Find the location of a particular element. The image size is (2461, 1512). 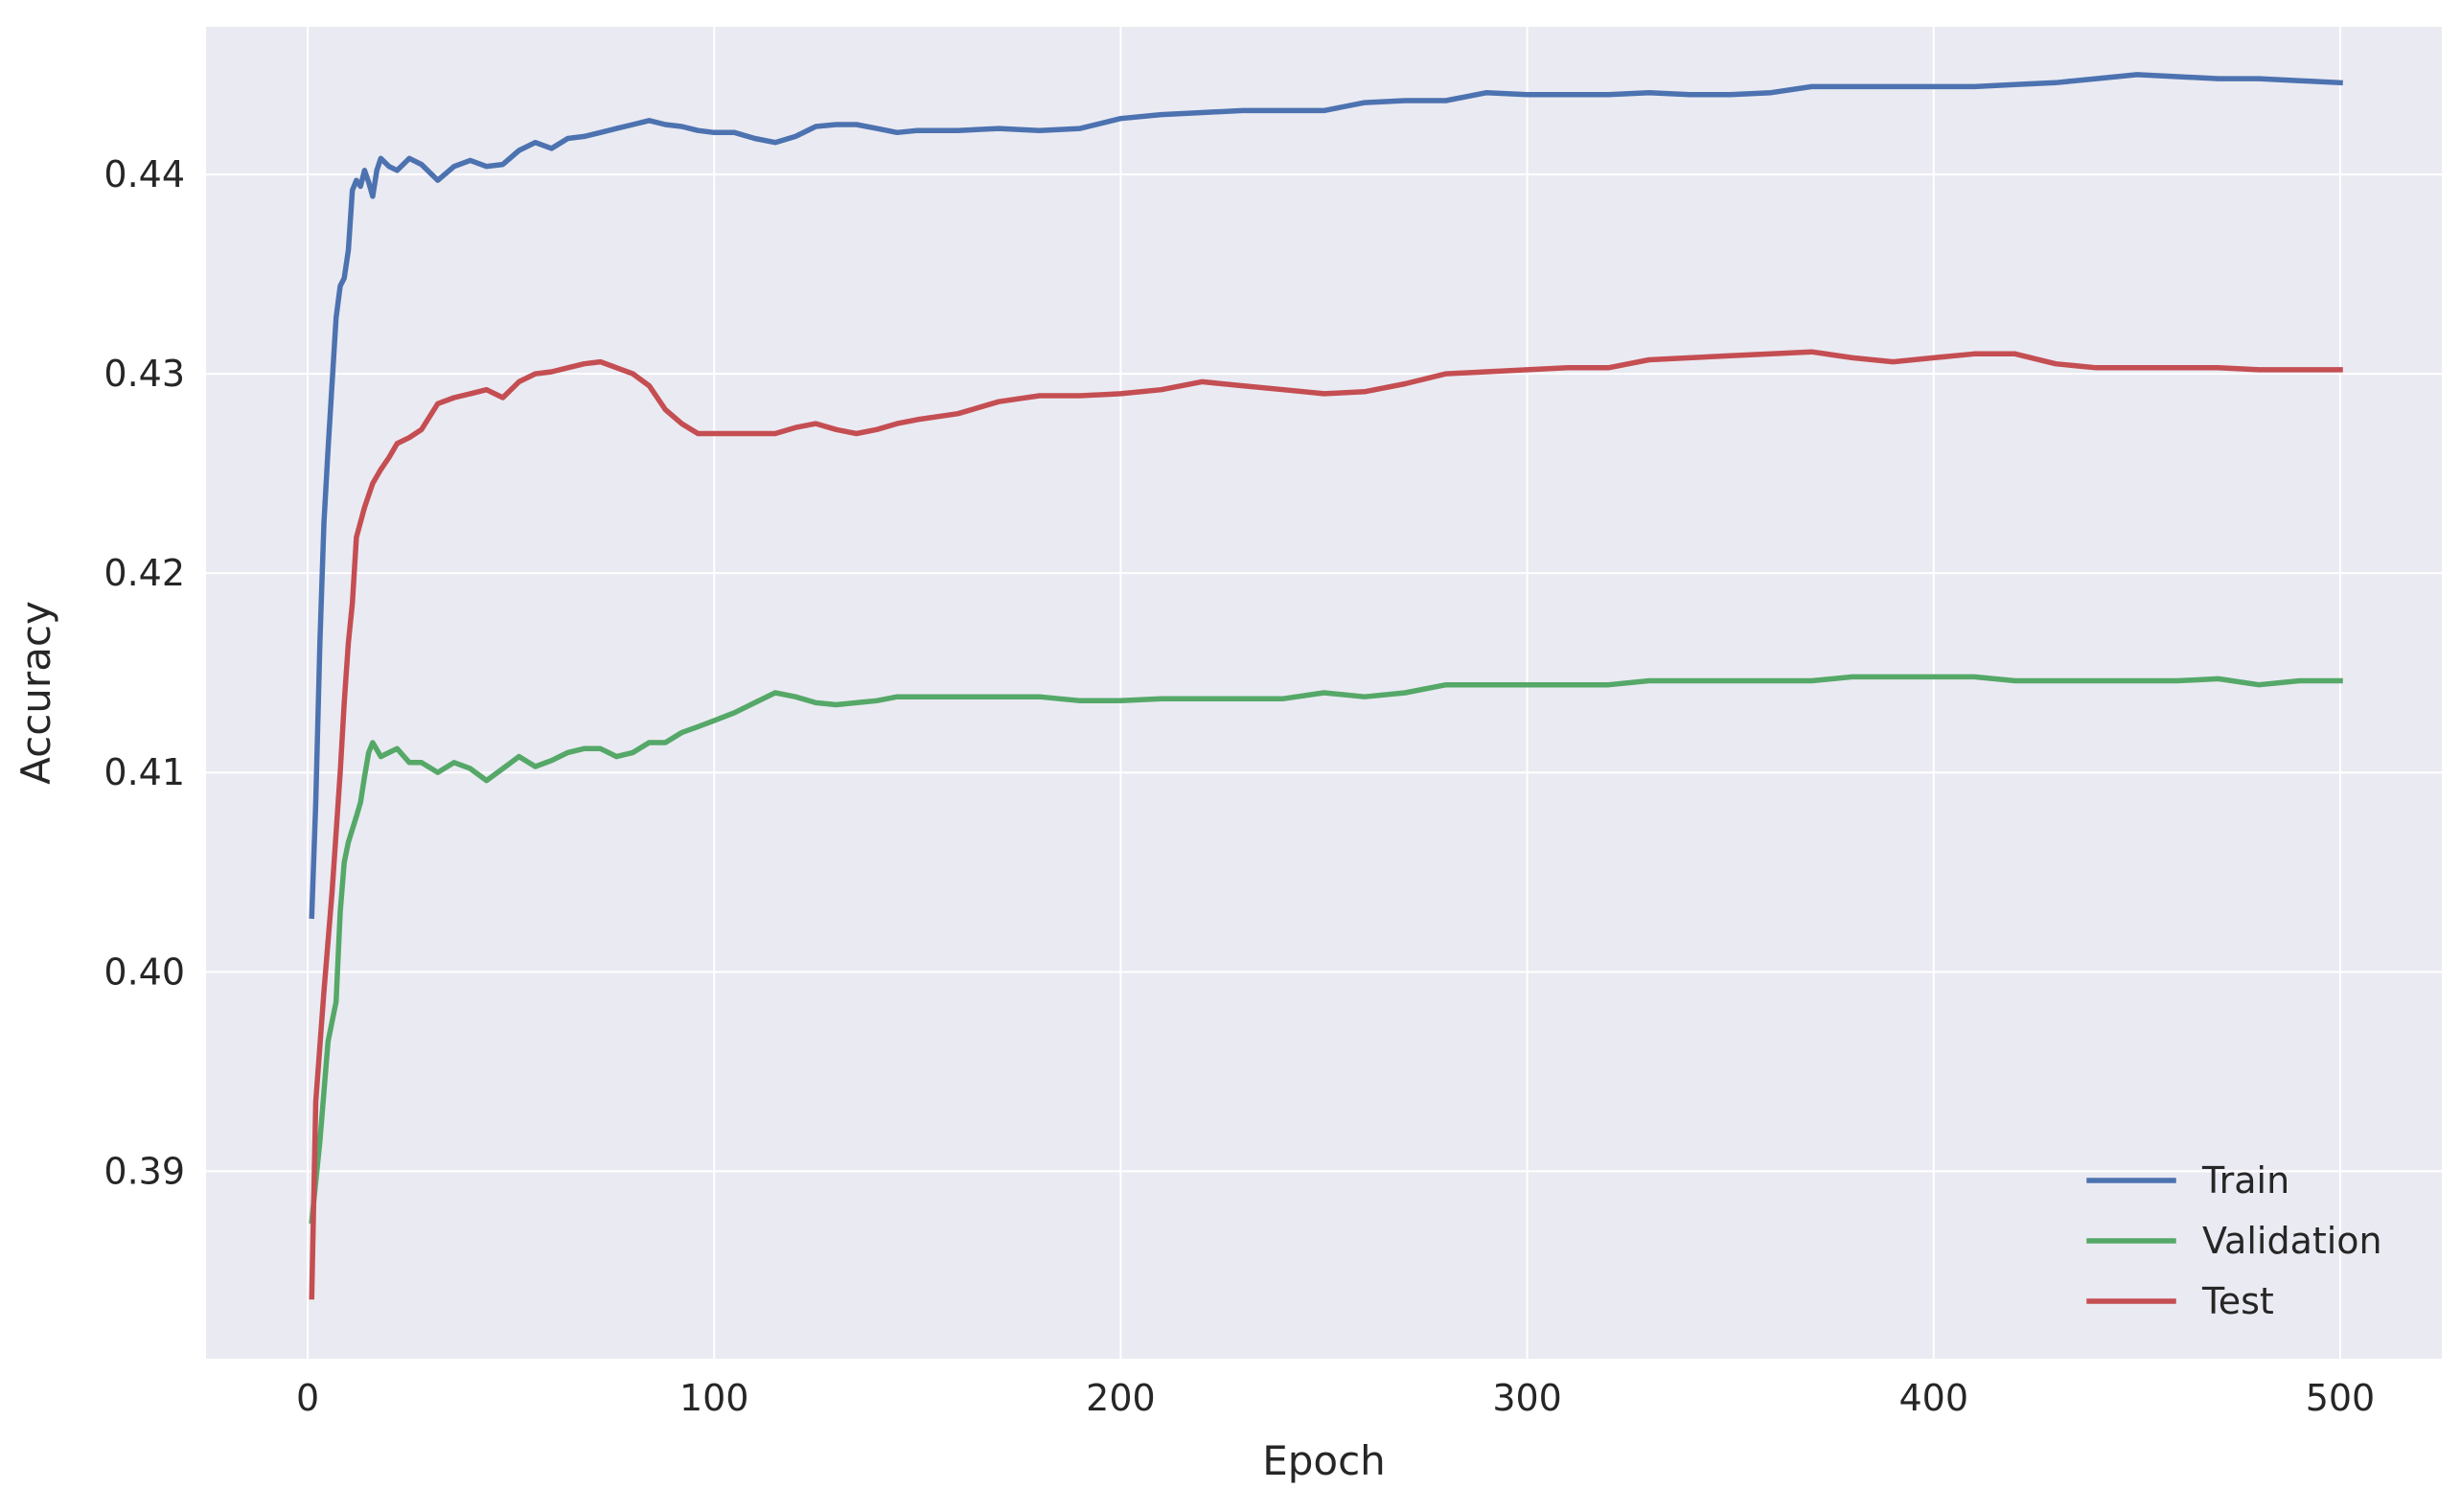

y-tick-label: 0.44 is located at coordinates (144, 174).